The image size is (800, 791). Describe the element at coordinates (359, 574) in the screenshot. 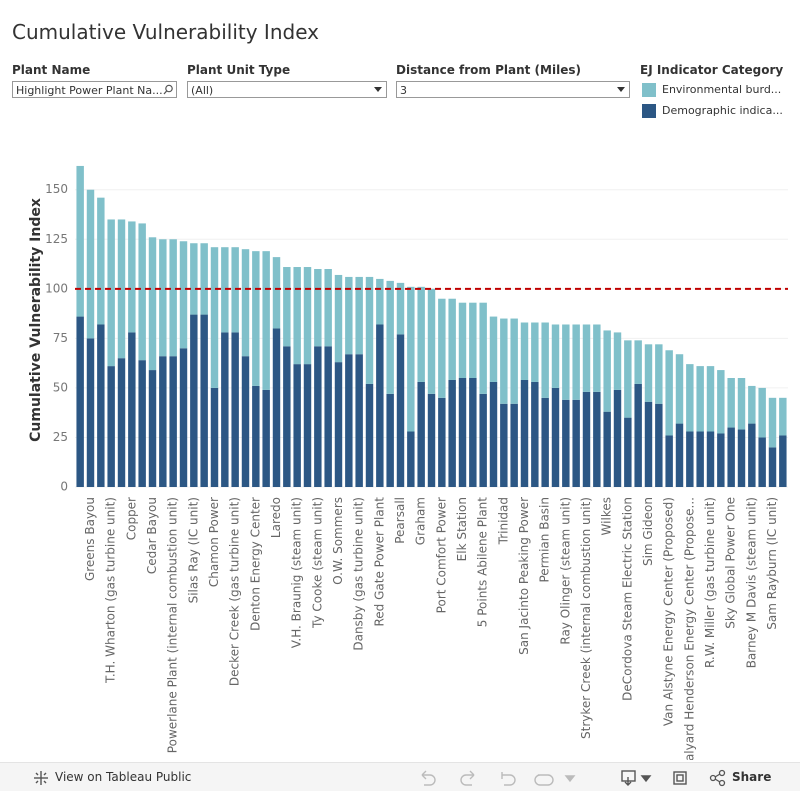

I see `x-tick-label: Dansby (gas turbine unit)` at that location.